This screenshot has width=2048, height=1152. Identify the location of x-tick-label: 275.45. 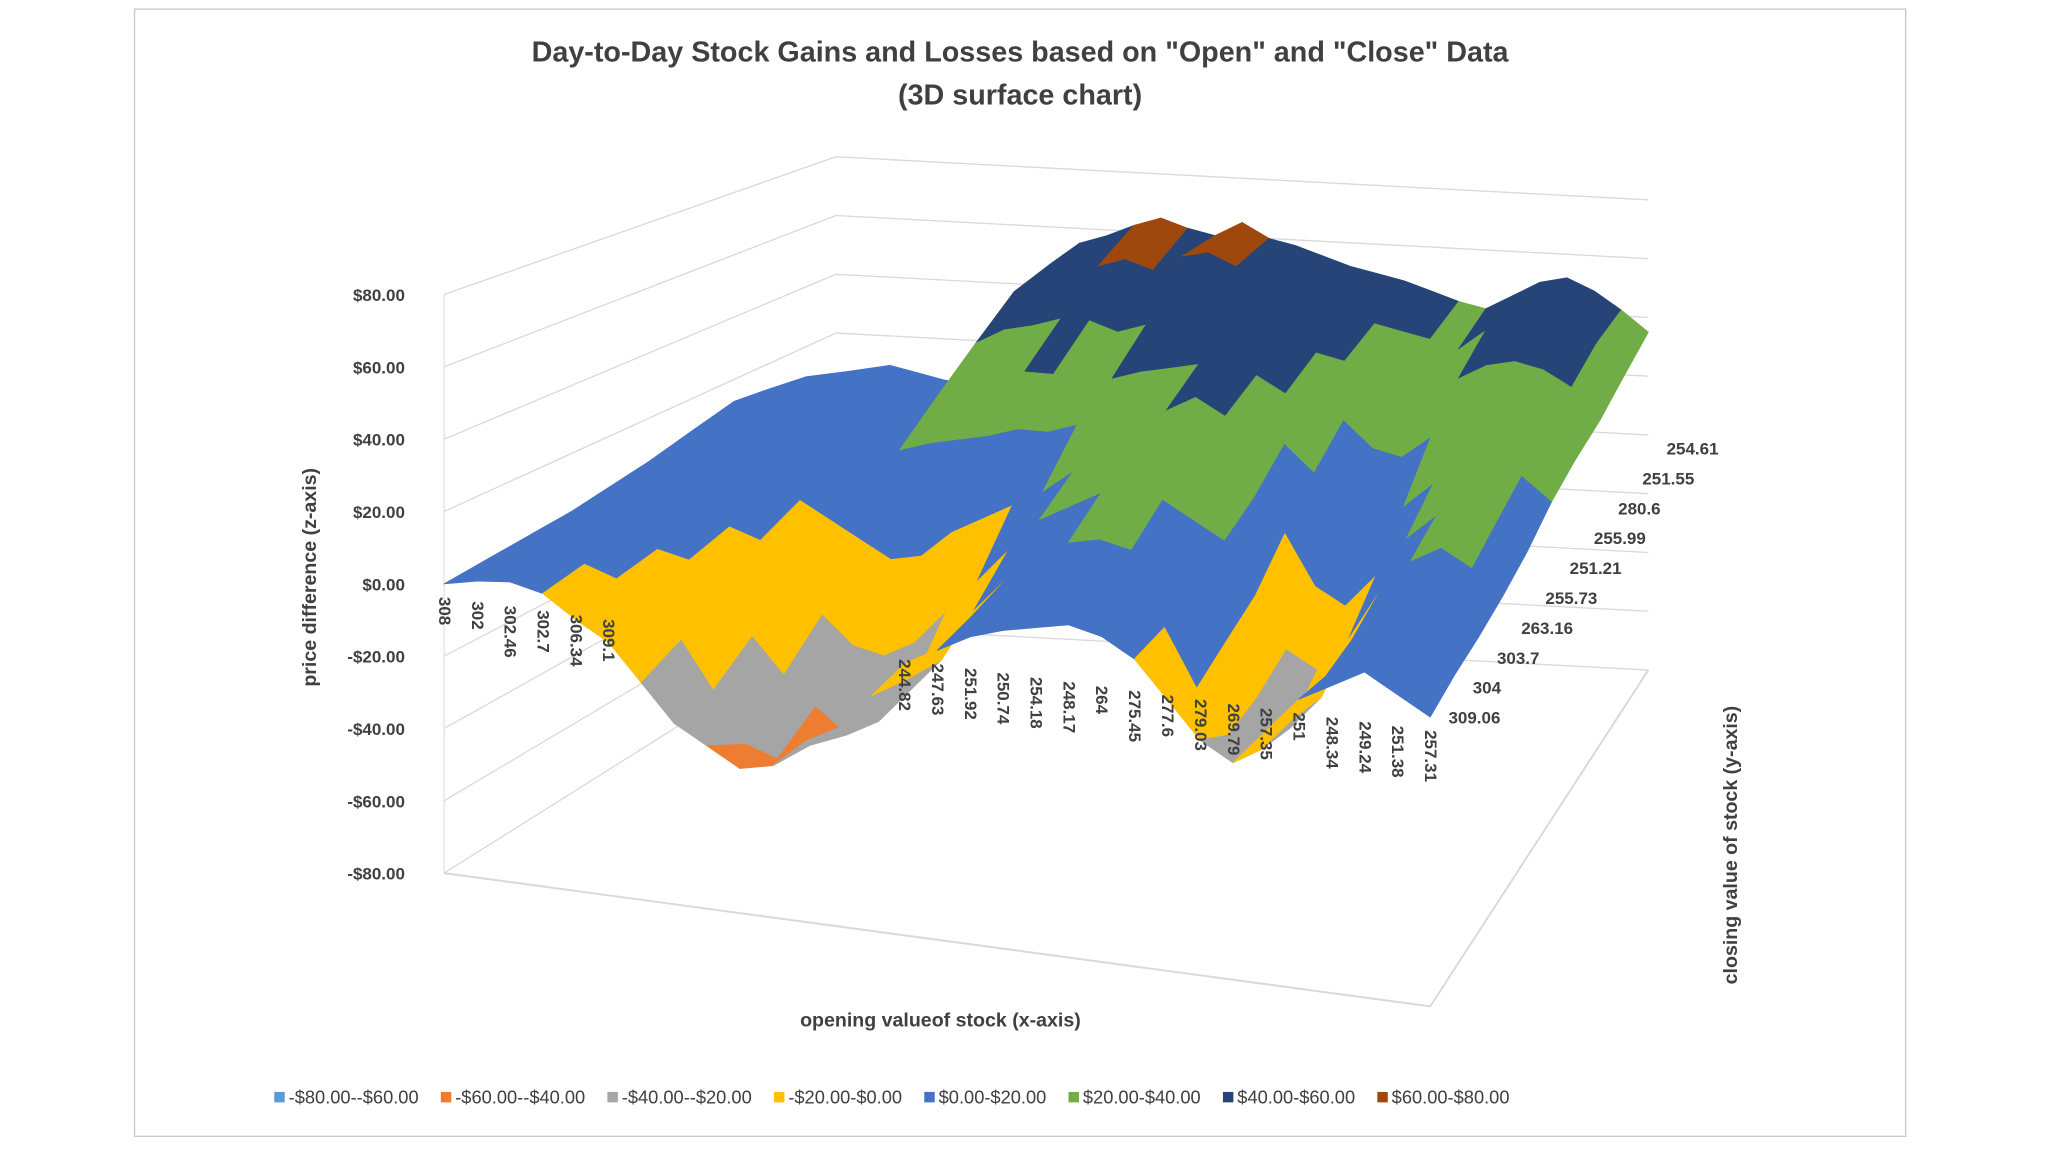
(1134, 716).